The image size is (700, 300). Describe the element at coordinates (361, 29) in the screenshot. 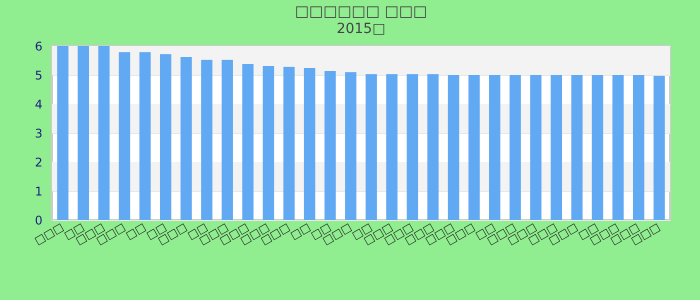

I see `chart-subtitle: 2015□` at that location.